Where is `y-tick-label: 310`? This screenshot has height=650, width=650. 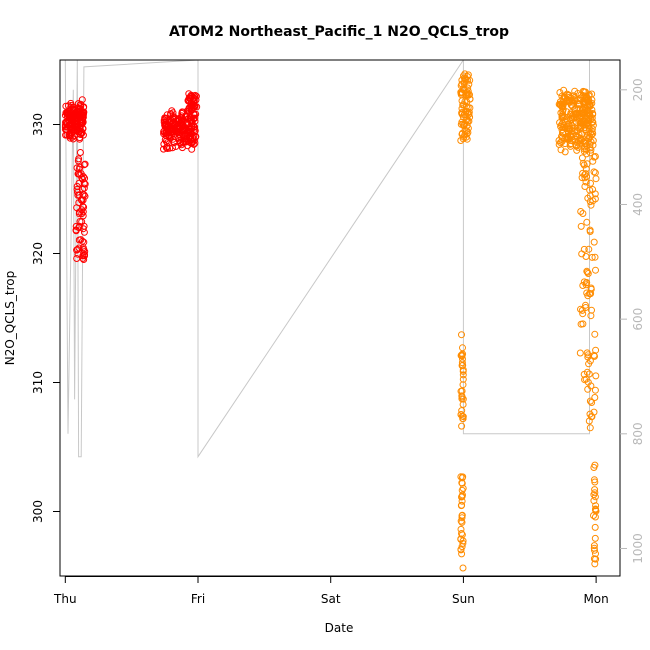
y-tick-label: 310 is located at coordinates (38, 382).